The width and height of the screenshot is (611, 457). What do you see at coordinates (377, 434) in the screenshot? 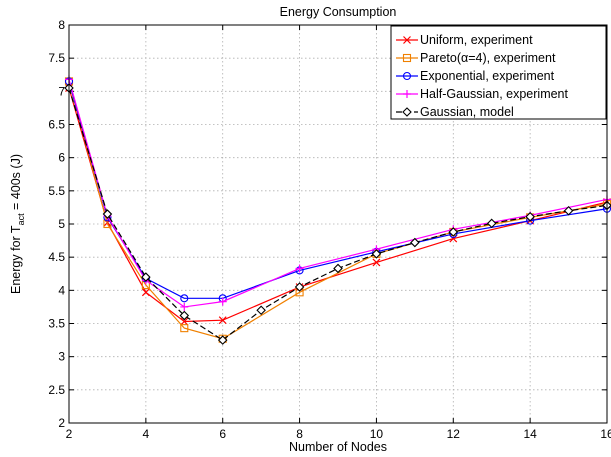
I see `x-tick-label: 10` at bounding box center [377, 434].